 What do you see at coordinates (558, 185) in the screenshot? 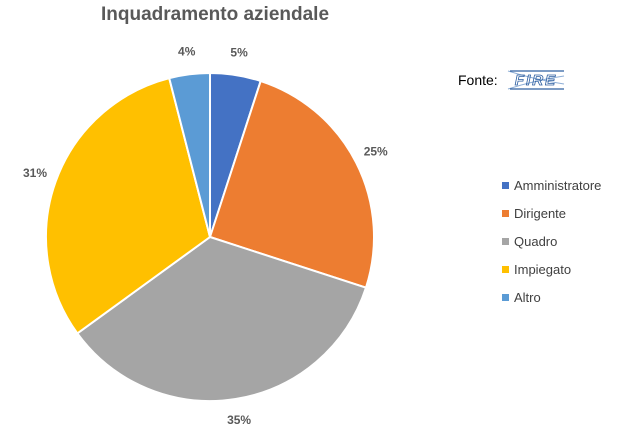
I see `legend-label-amministratore: Amministratore` at bounding box center [558, 185].